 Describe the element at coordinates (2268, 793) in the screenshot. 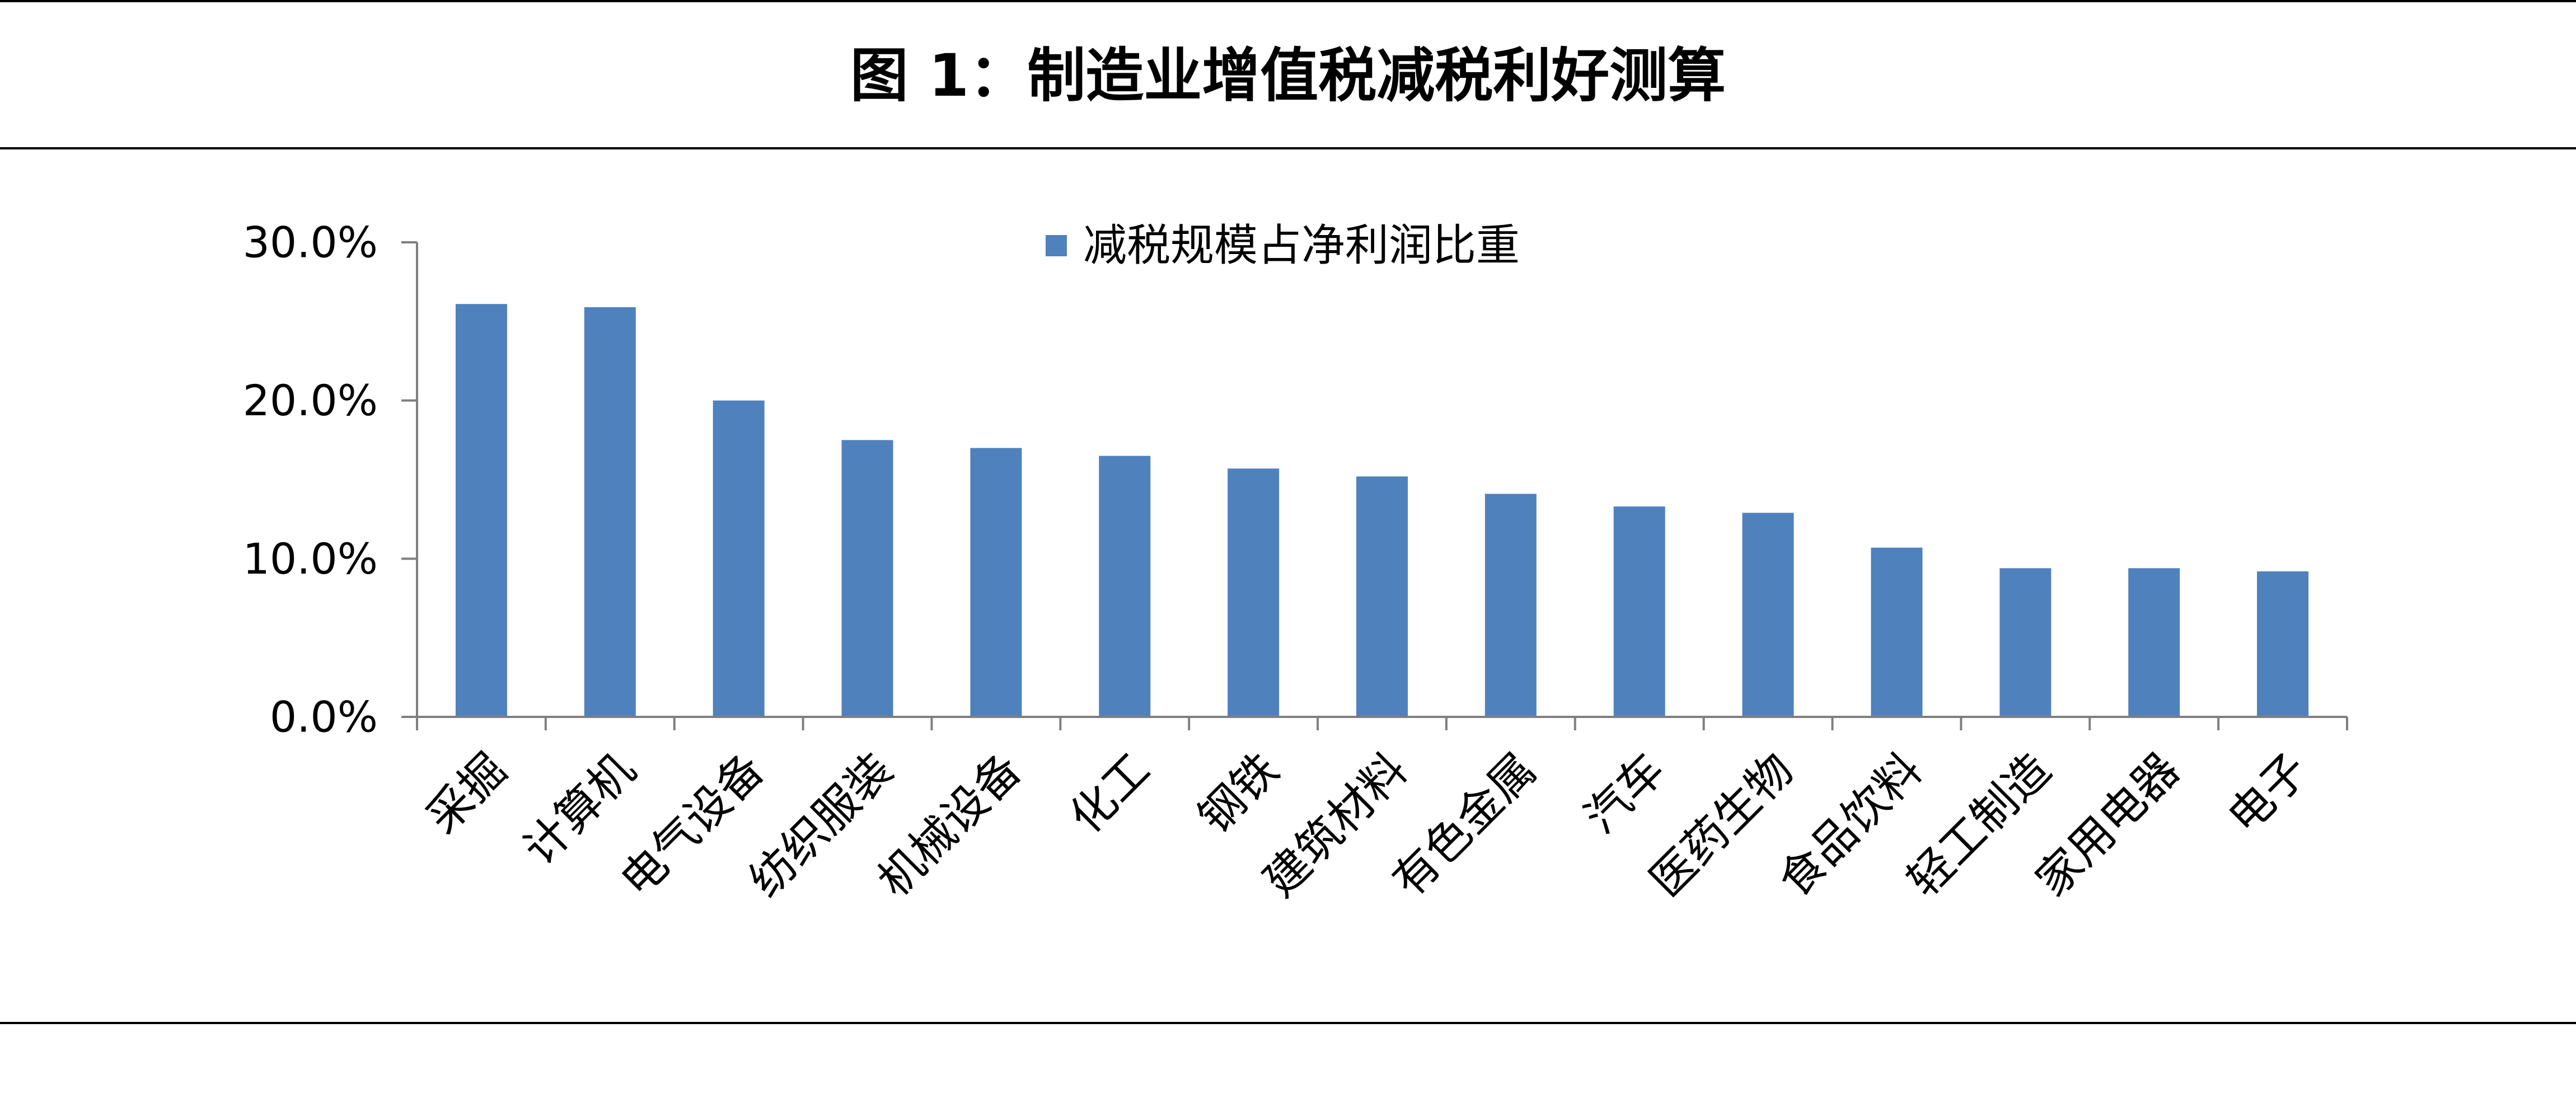

I see `x-tick-label: 电子` at that location.